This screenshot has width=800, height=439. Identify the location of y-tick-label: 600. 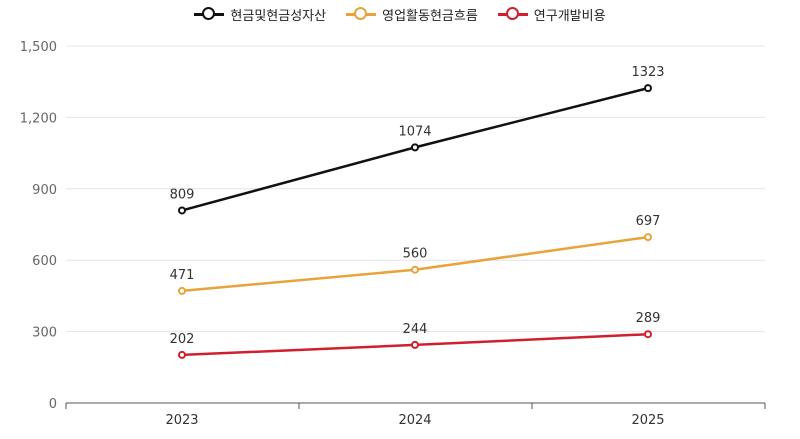
(44, 261).